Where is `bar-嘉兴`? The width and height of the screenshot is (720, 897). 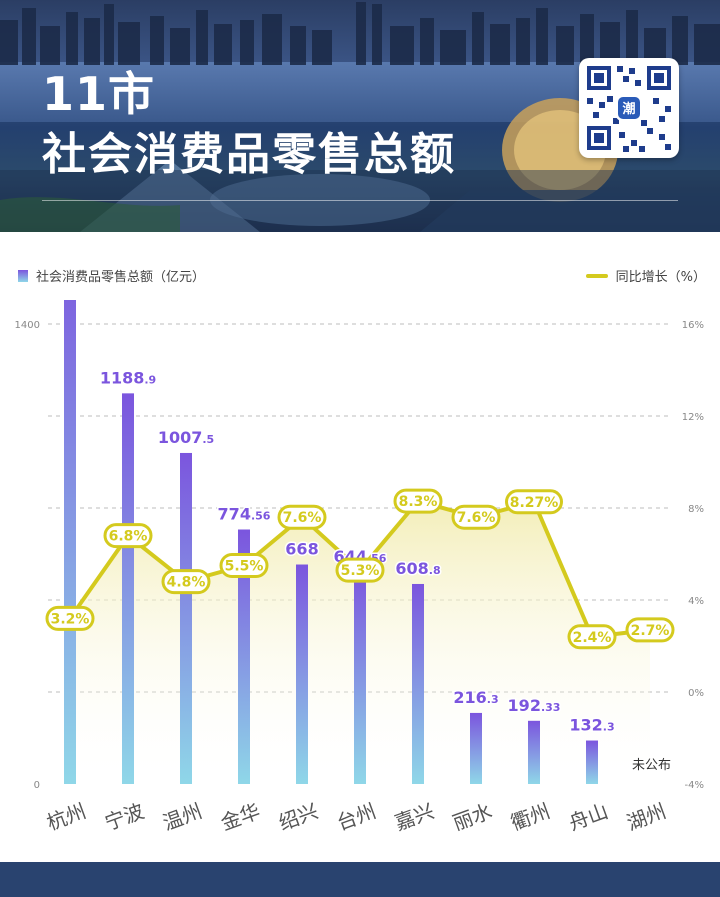
bar-嘉兴 is located at coordinates (418, 683).